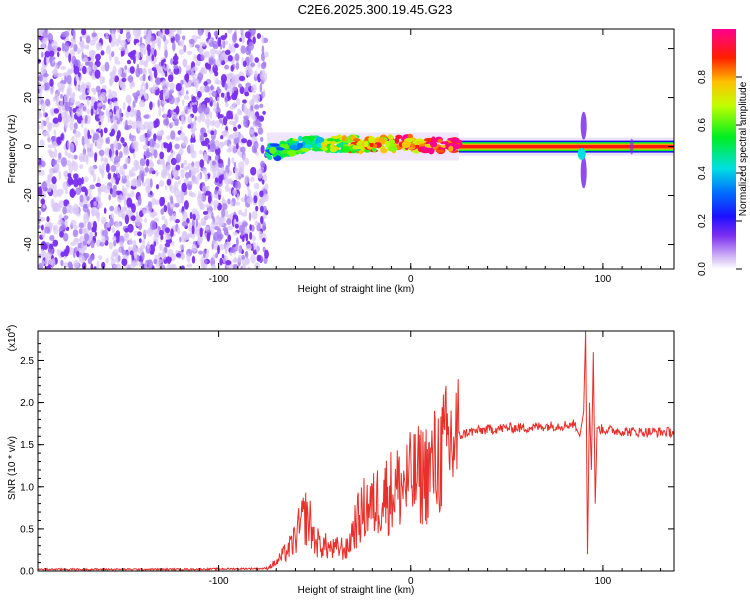 The height and width of the screenshot is (600, 750). I want to click on y-tick-label: 20, so click(28, 98).